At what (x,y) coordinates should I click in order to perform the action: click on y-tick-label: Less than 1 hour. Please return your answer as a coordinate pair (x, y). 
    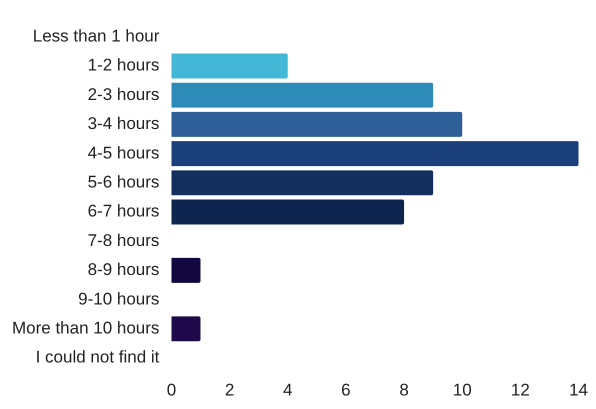
    Looking at the image, I should click on (96, 36).